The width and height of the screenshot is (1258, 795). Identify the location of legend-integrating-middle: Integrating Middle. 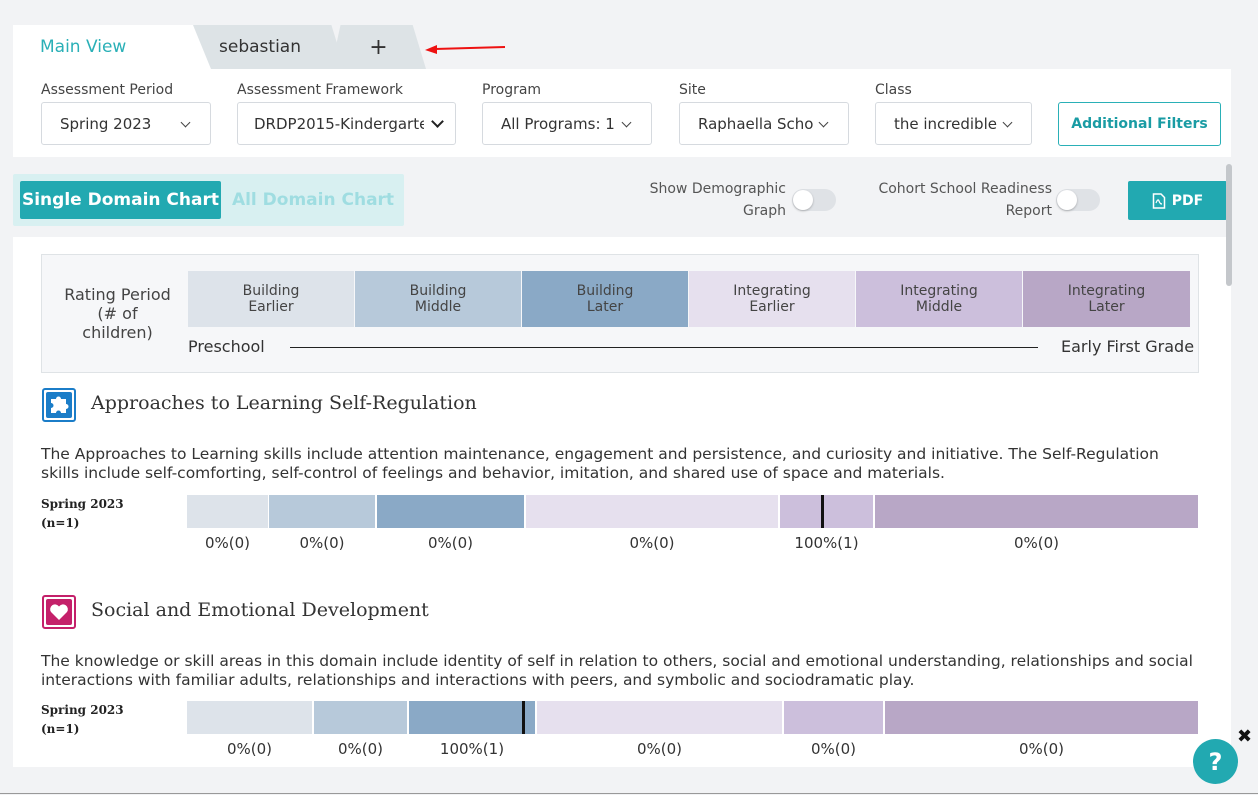
(939, 299).